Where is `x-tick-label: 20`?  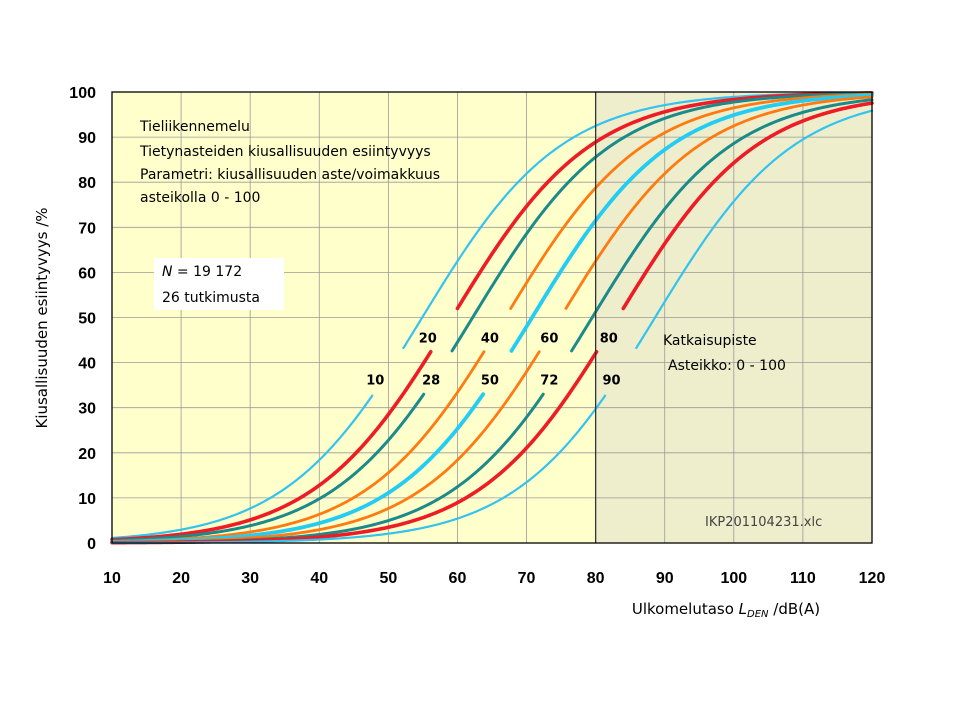 x-tick-label: 20 is located at coordinates (181, 578).